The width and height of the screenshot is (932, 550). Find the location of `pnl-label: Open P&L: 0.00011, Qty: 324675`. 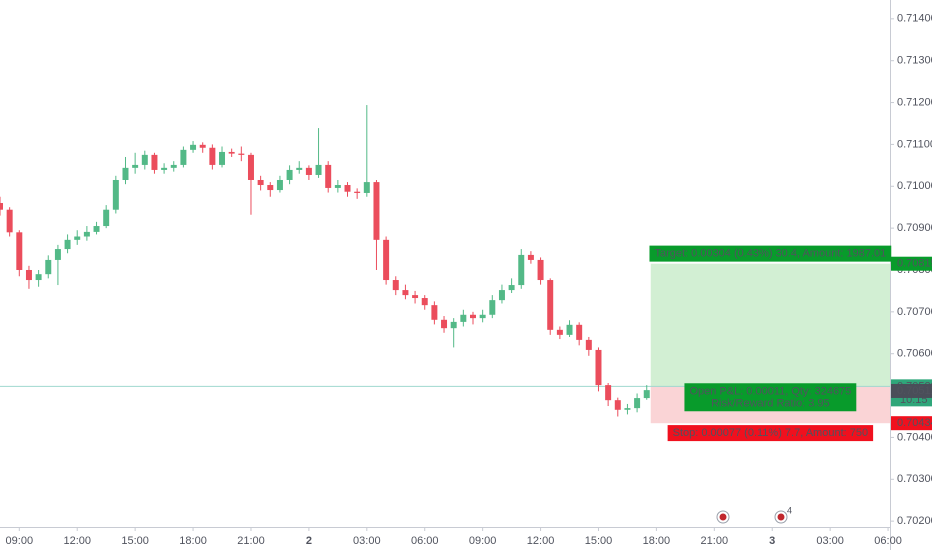

pnl-label: Open P&L: 0.00011, Qty: 324675 is located at coordinates (770, 391).